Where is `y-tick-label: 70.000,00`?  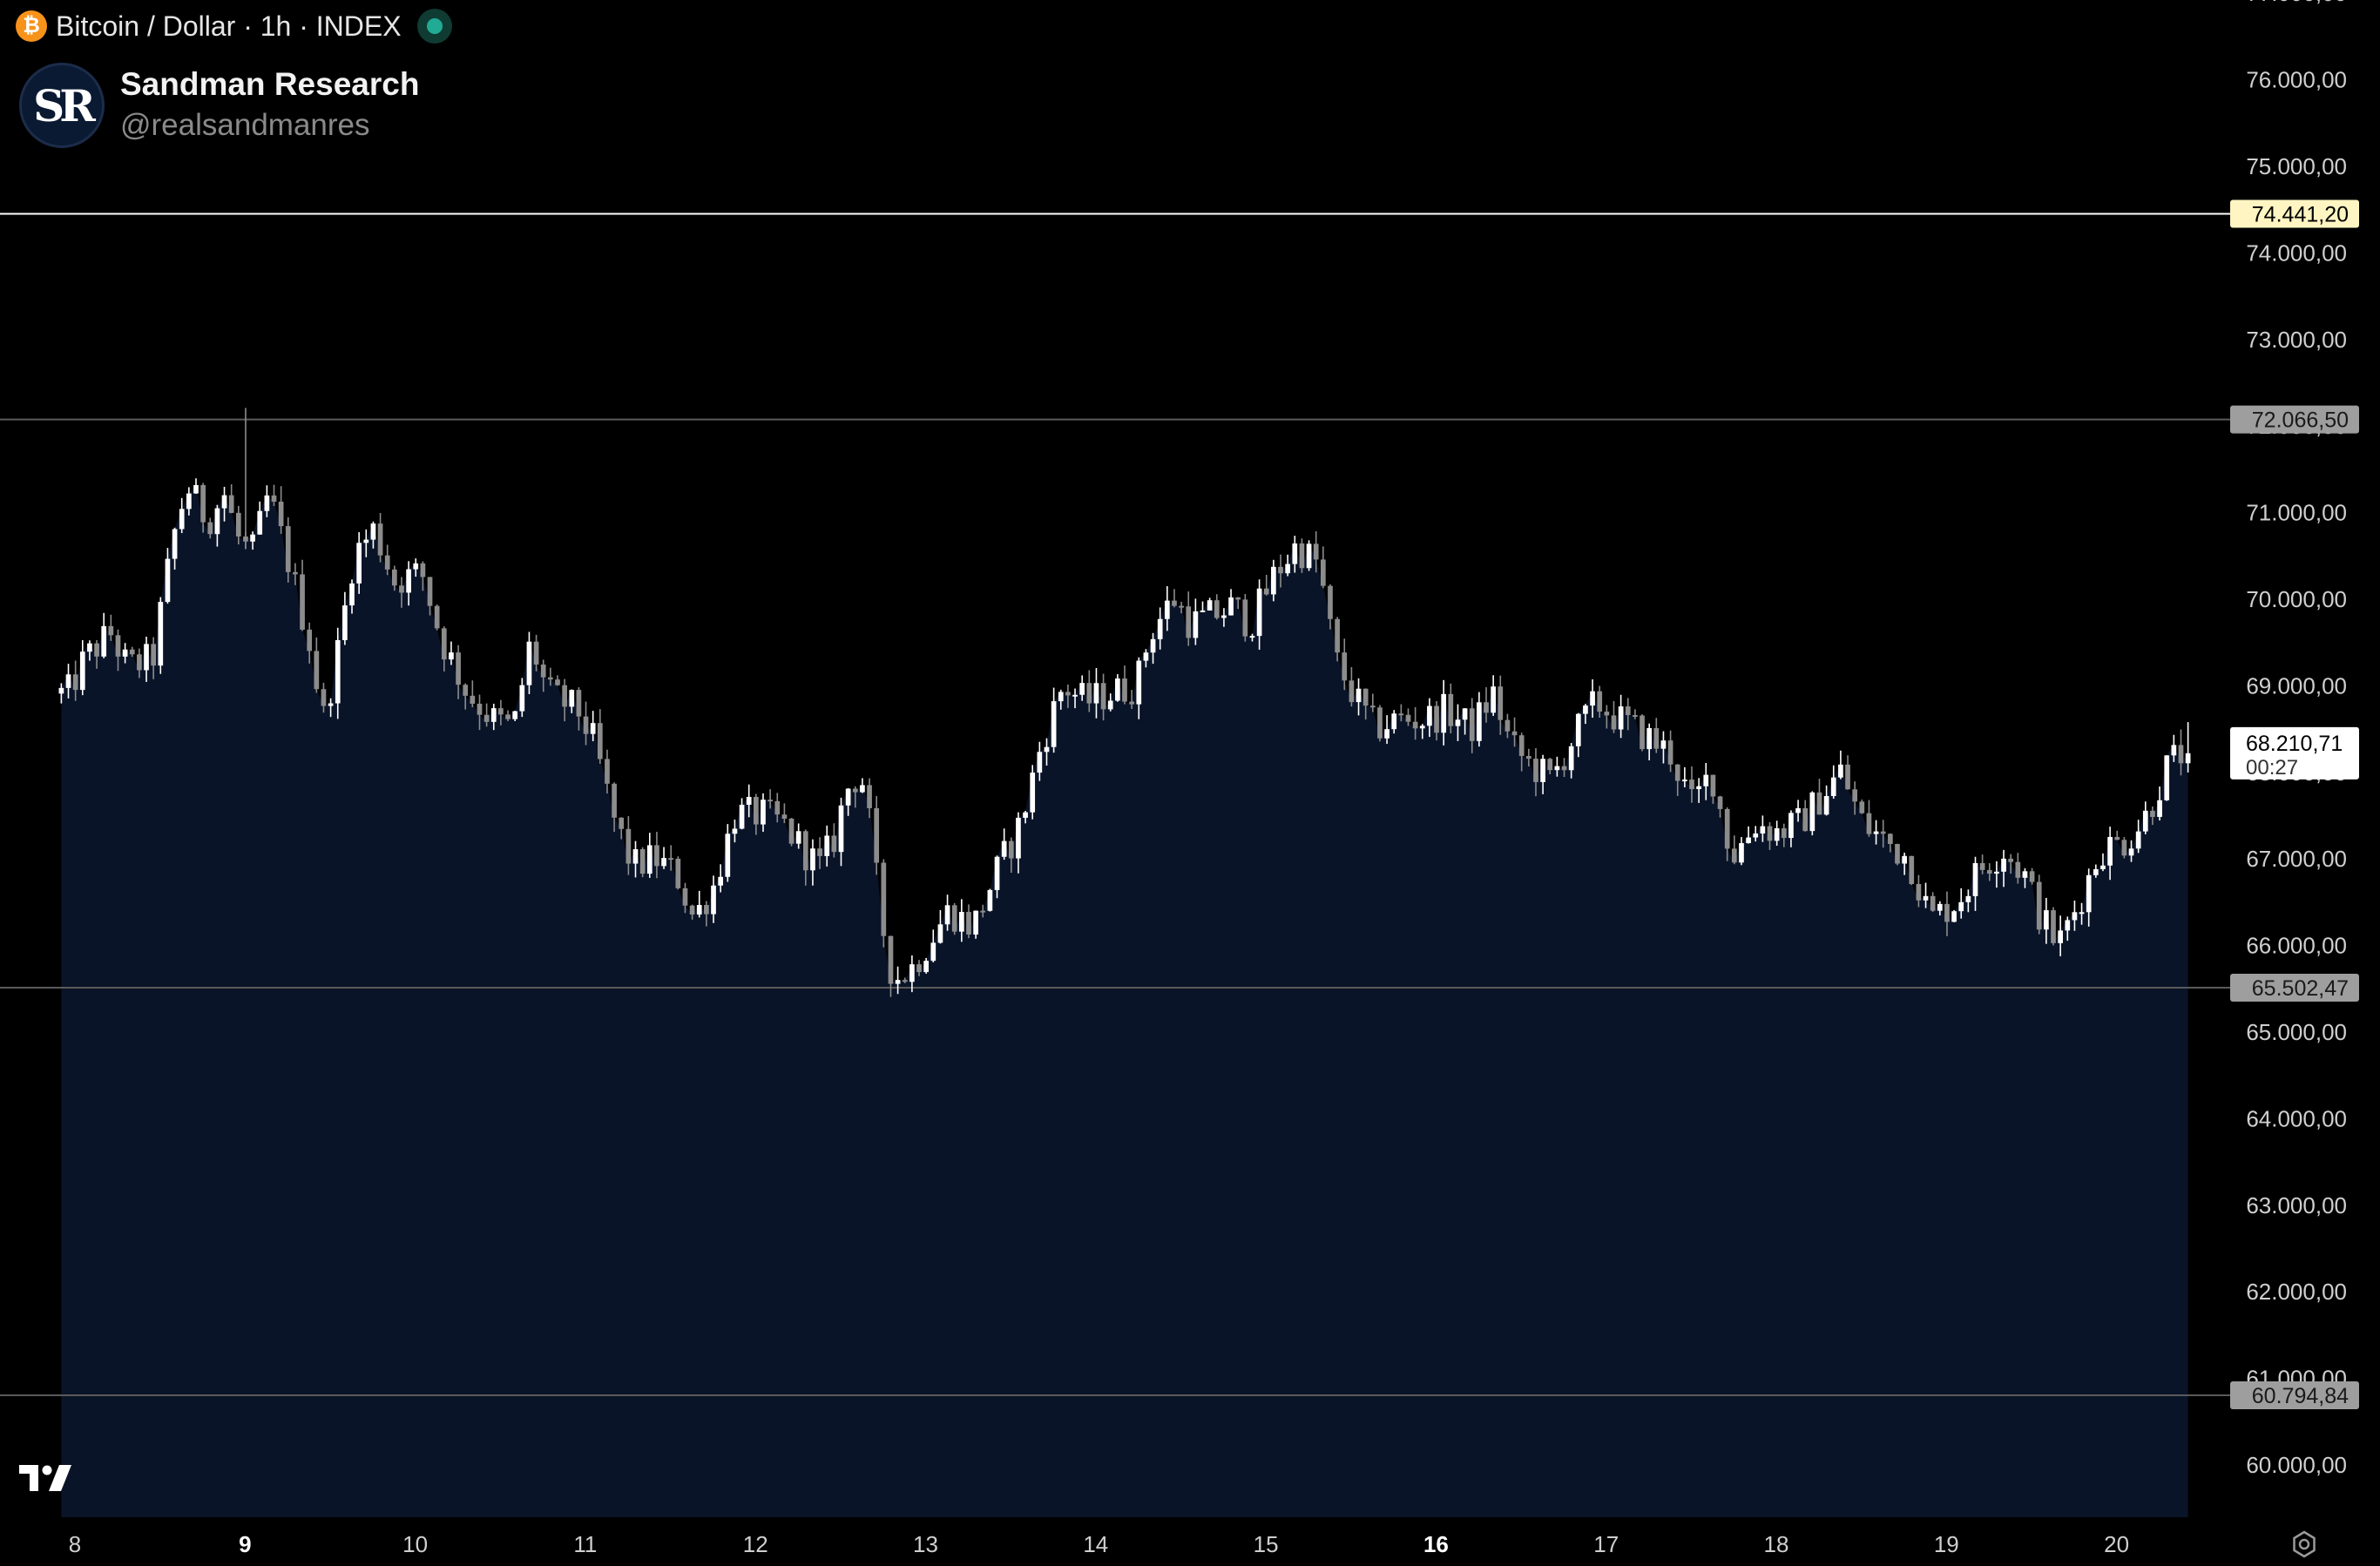 y-tick-label: 70.000,00 is located at coordinates (2296, 599).